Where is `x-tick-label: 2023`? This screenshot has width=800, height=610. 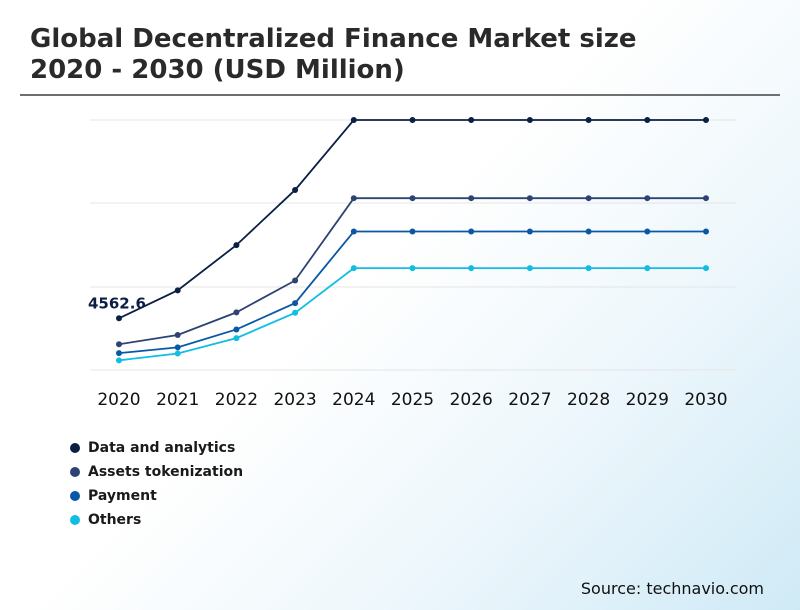 x-tick-label: 2023 is located at coordinates (294, 400).